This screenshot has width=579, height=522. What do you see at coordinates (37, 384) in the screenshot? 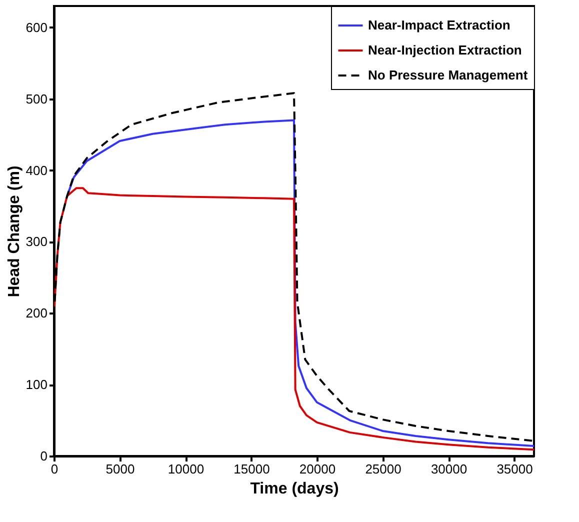
I see `y-tick-label: 100` at bounding box center [37, 384].